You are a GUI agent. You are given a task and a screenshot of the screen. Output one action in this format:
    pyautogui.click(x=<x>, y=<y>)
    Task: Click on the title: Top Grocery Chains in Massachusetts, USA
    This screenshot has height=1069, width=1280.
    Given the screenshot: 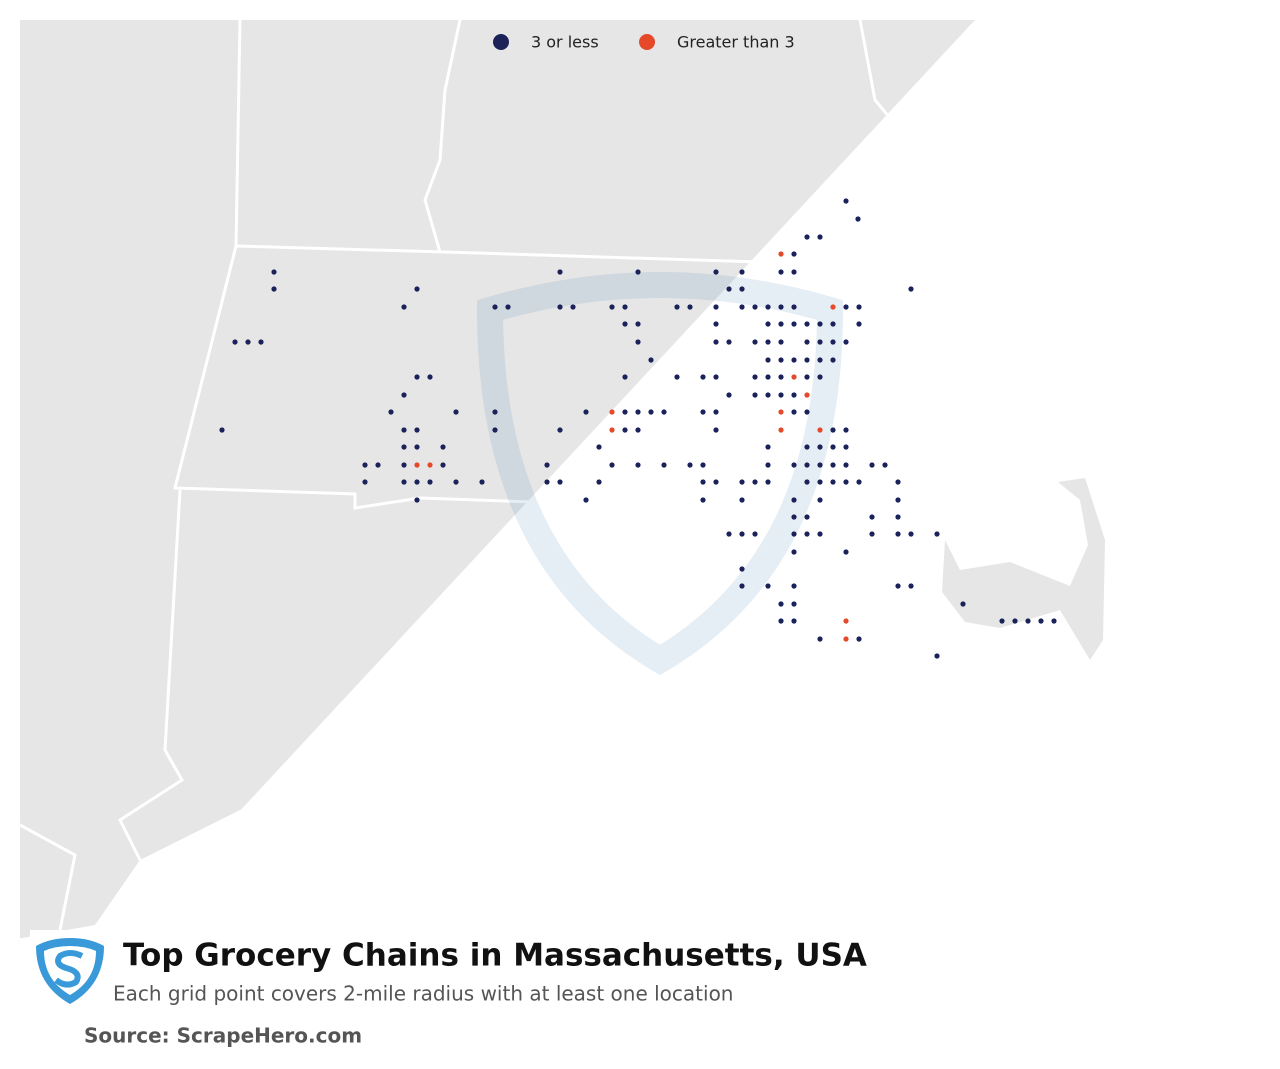 What is the action you would take?
    pyautogui.click(x=495, y=956)
    